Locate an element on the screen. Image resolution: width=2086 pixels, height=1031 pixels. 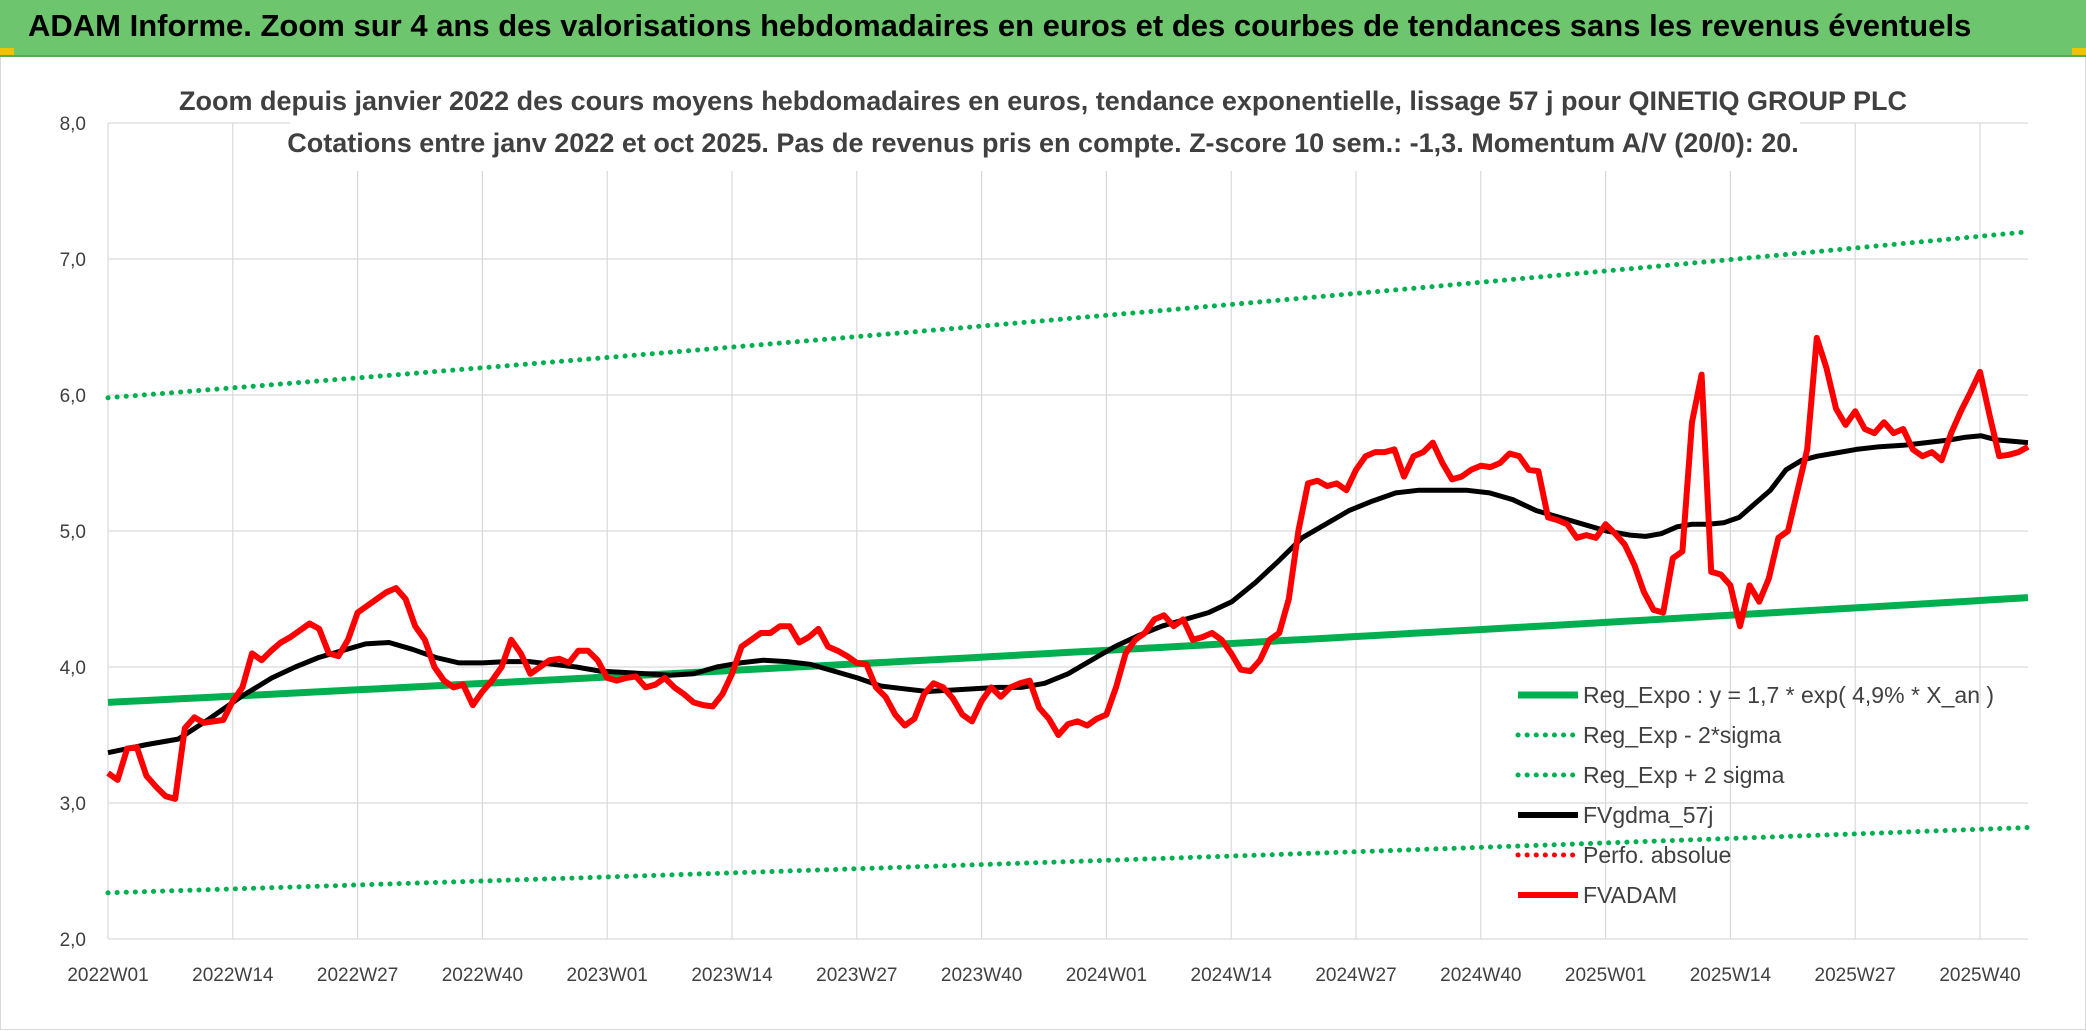
legend-label-ma: FVgdma_57j is located at coordinates (1648, 815).